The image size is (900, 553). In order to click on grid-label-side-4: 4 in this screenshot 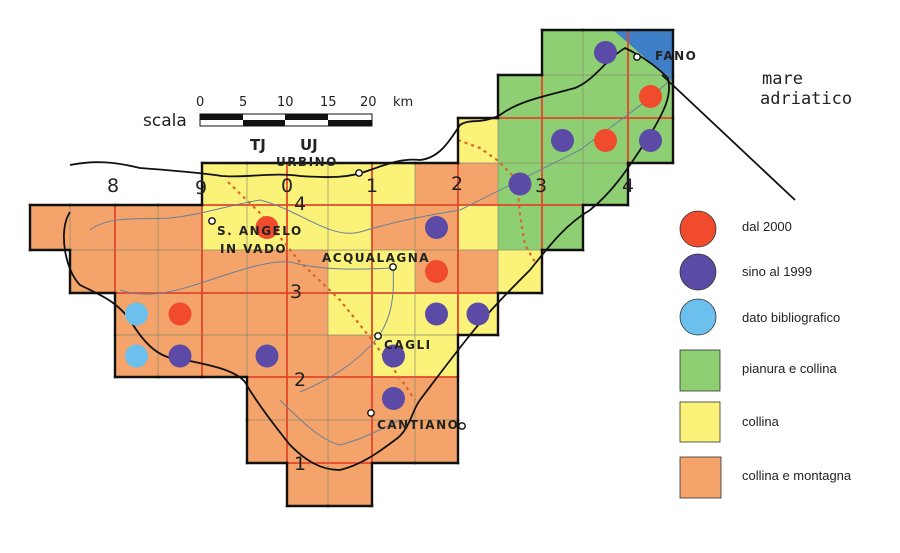, I will do `click(300, 204)`.